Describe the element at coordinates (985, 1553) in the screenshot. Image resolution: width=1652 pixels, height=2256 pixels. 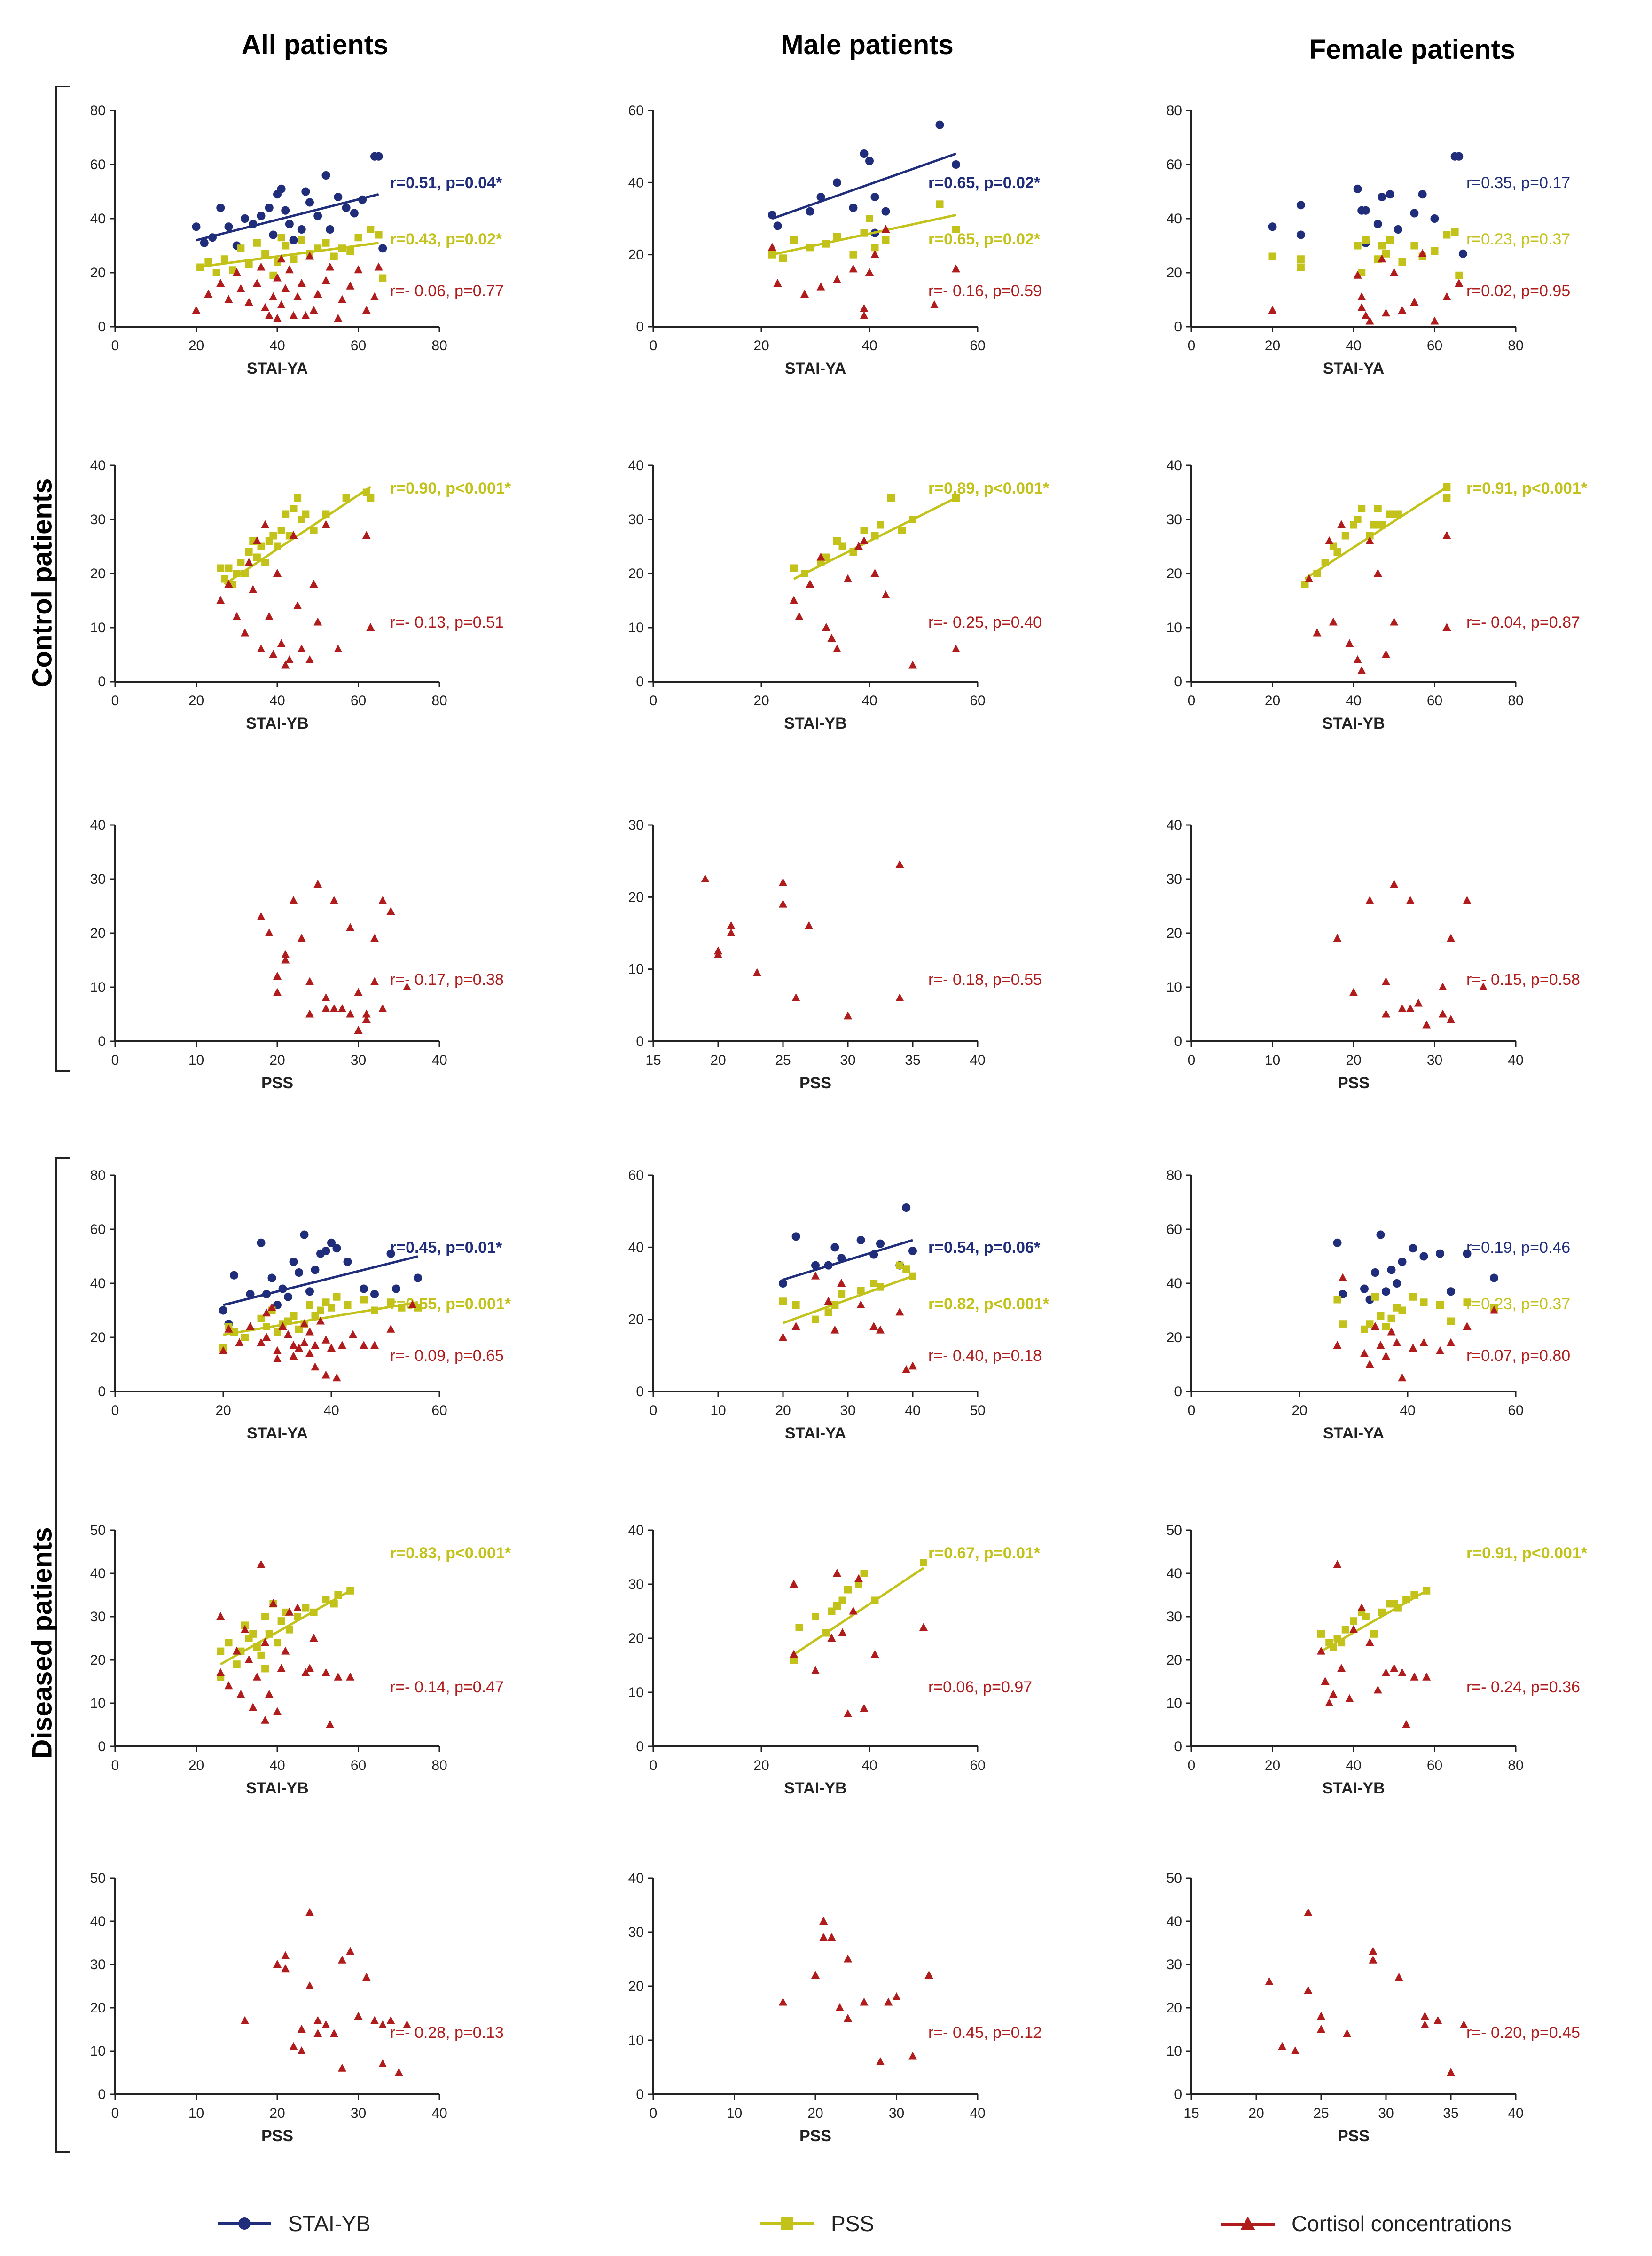
I see `stat-label-pss: r=0.67, p=0.01*` at that location.